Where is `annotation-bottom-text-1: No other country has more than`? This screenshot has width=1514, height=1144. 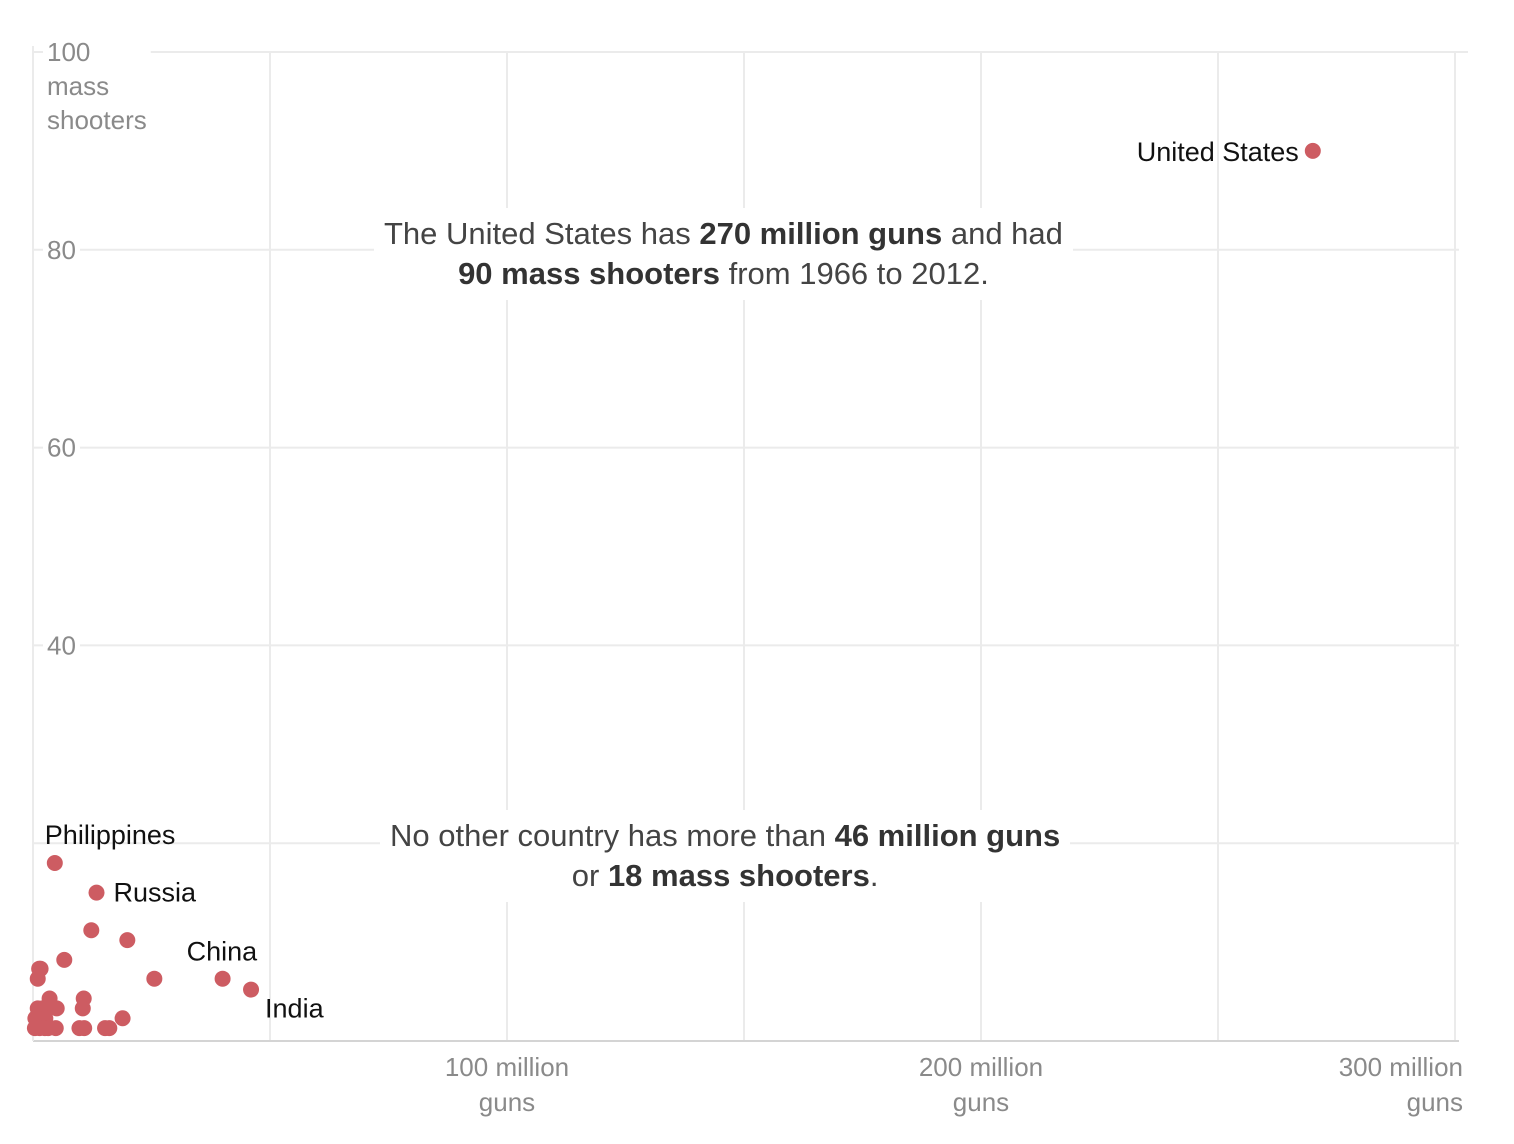 annotation-bottom-text-1: No other country has more than is located at coordinates (612, 835).